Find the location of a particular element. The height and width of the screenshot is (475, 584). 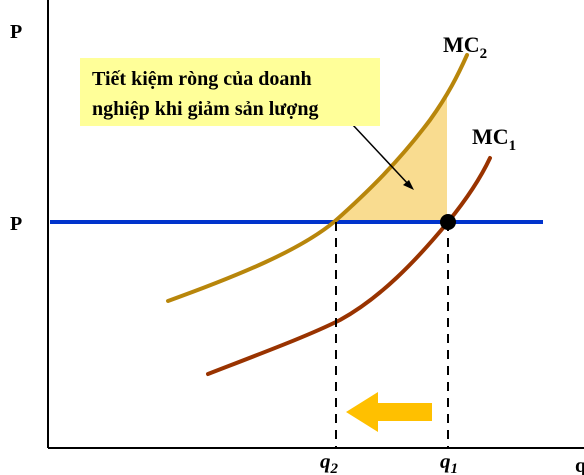

dot-icon is located at coordinates (448, 222).